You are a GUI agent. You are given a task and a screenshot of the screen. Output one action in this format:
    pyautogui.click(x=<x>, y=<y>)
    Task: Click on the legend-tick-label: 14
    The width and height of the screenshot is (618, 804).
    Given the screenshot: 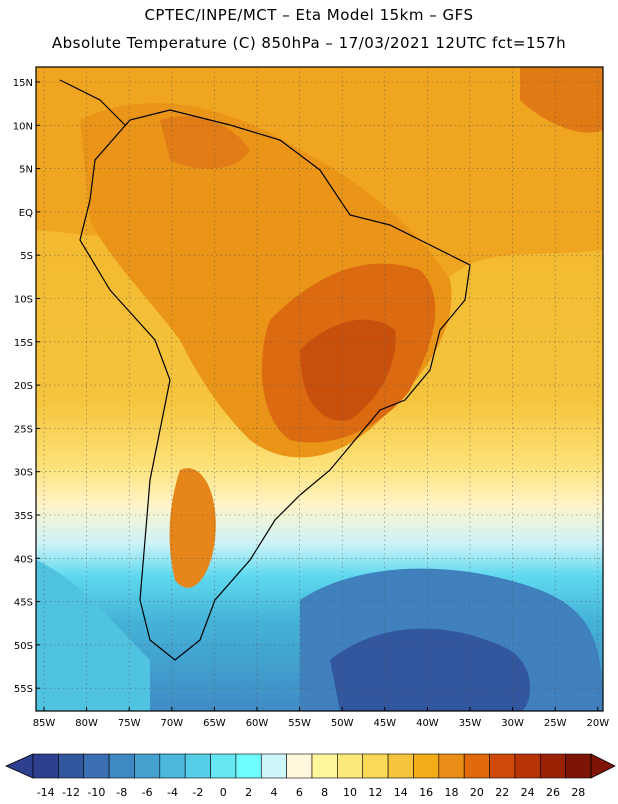 What is the action you would take?
    pyautogui.click(x=401, y=792)
    